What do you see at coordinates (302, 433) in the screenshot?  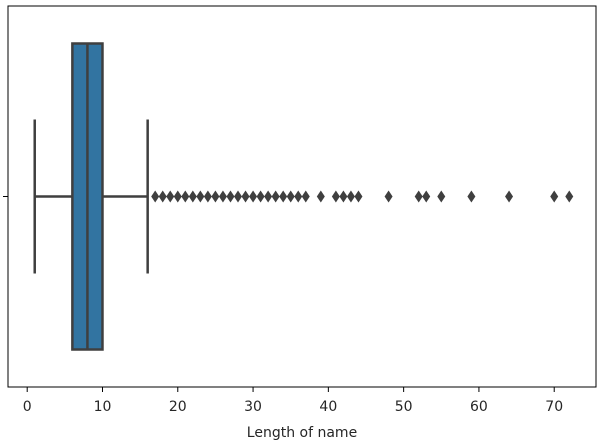 I see `x-axis-label: Length of name` at bounding box center [302, 433].